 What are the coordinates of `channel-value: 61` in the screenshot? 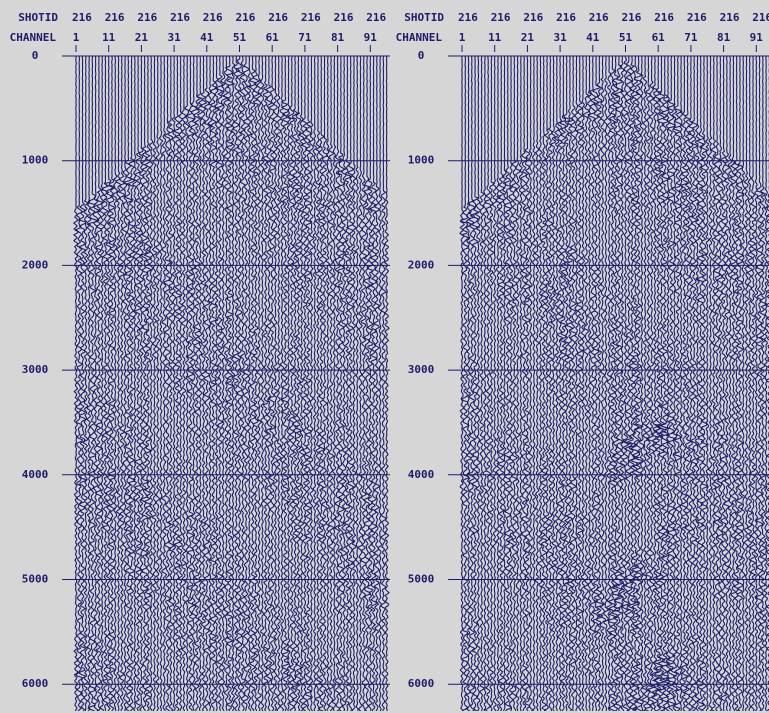 It's located at (273, 37).